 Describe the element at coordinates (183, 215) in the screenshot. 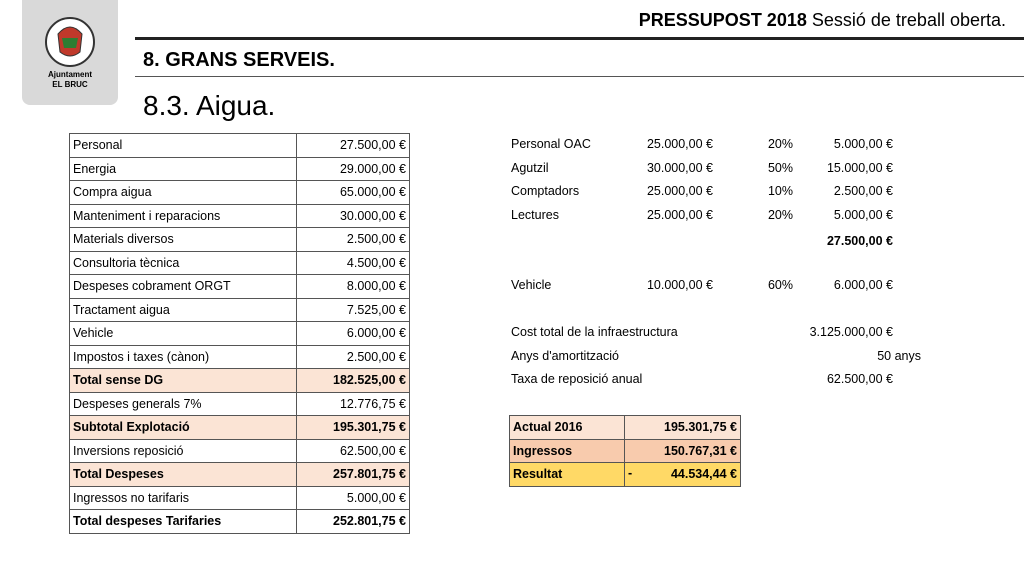

I see `row-label: Manteniment i reparacions` at that location.